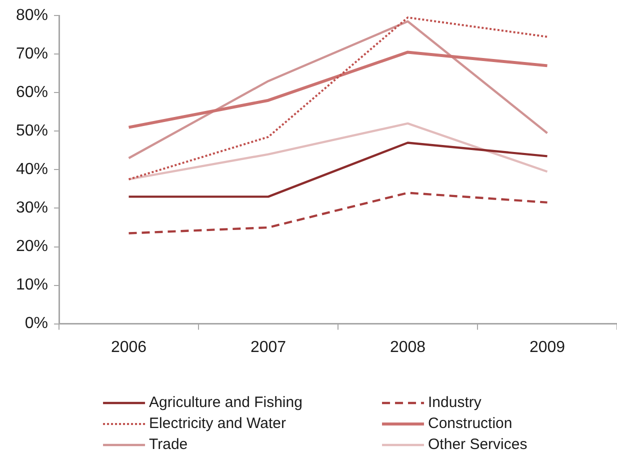 The image size is (617, 457). What do you see at coordinates (32, 15) in the screenshot?
I see `y-tick-label: 80%` at bounding box center [32, 15].